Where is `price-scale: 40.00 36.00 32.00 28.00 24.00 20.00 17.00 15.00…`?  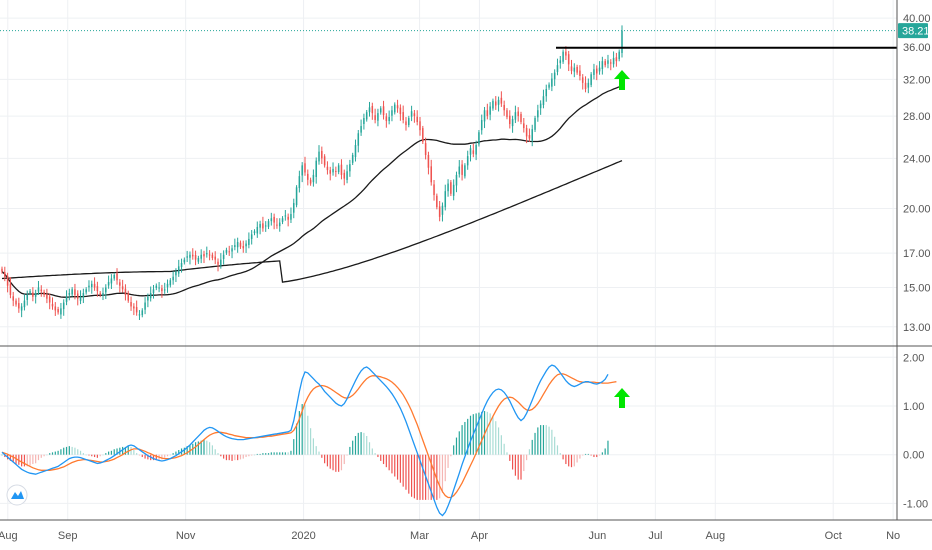 price-scale: 40.00 36.00 32.00 28.00 24.00 20.00 17.00 15.00… is located at coordinates (913, 260).